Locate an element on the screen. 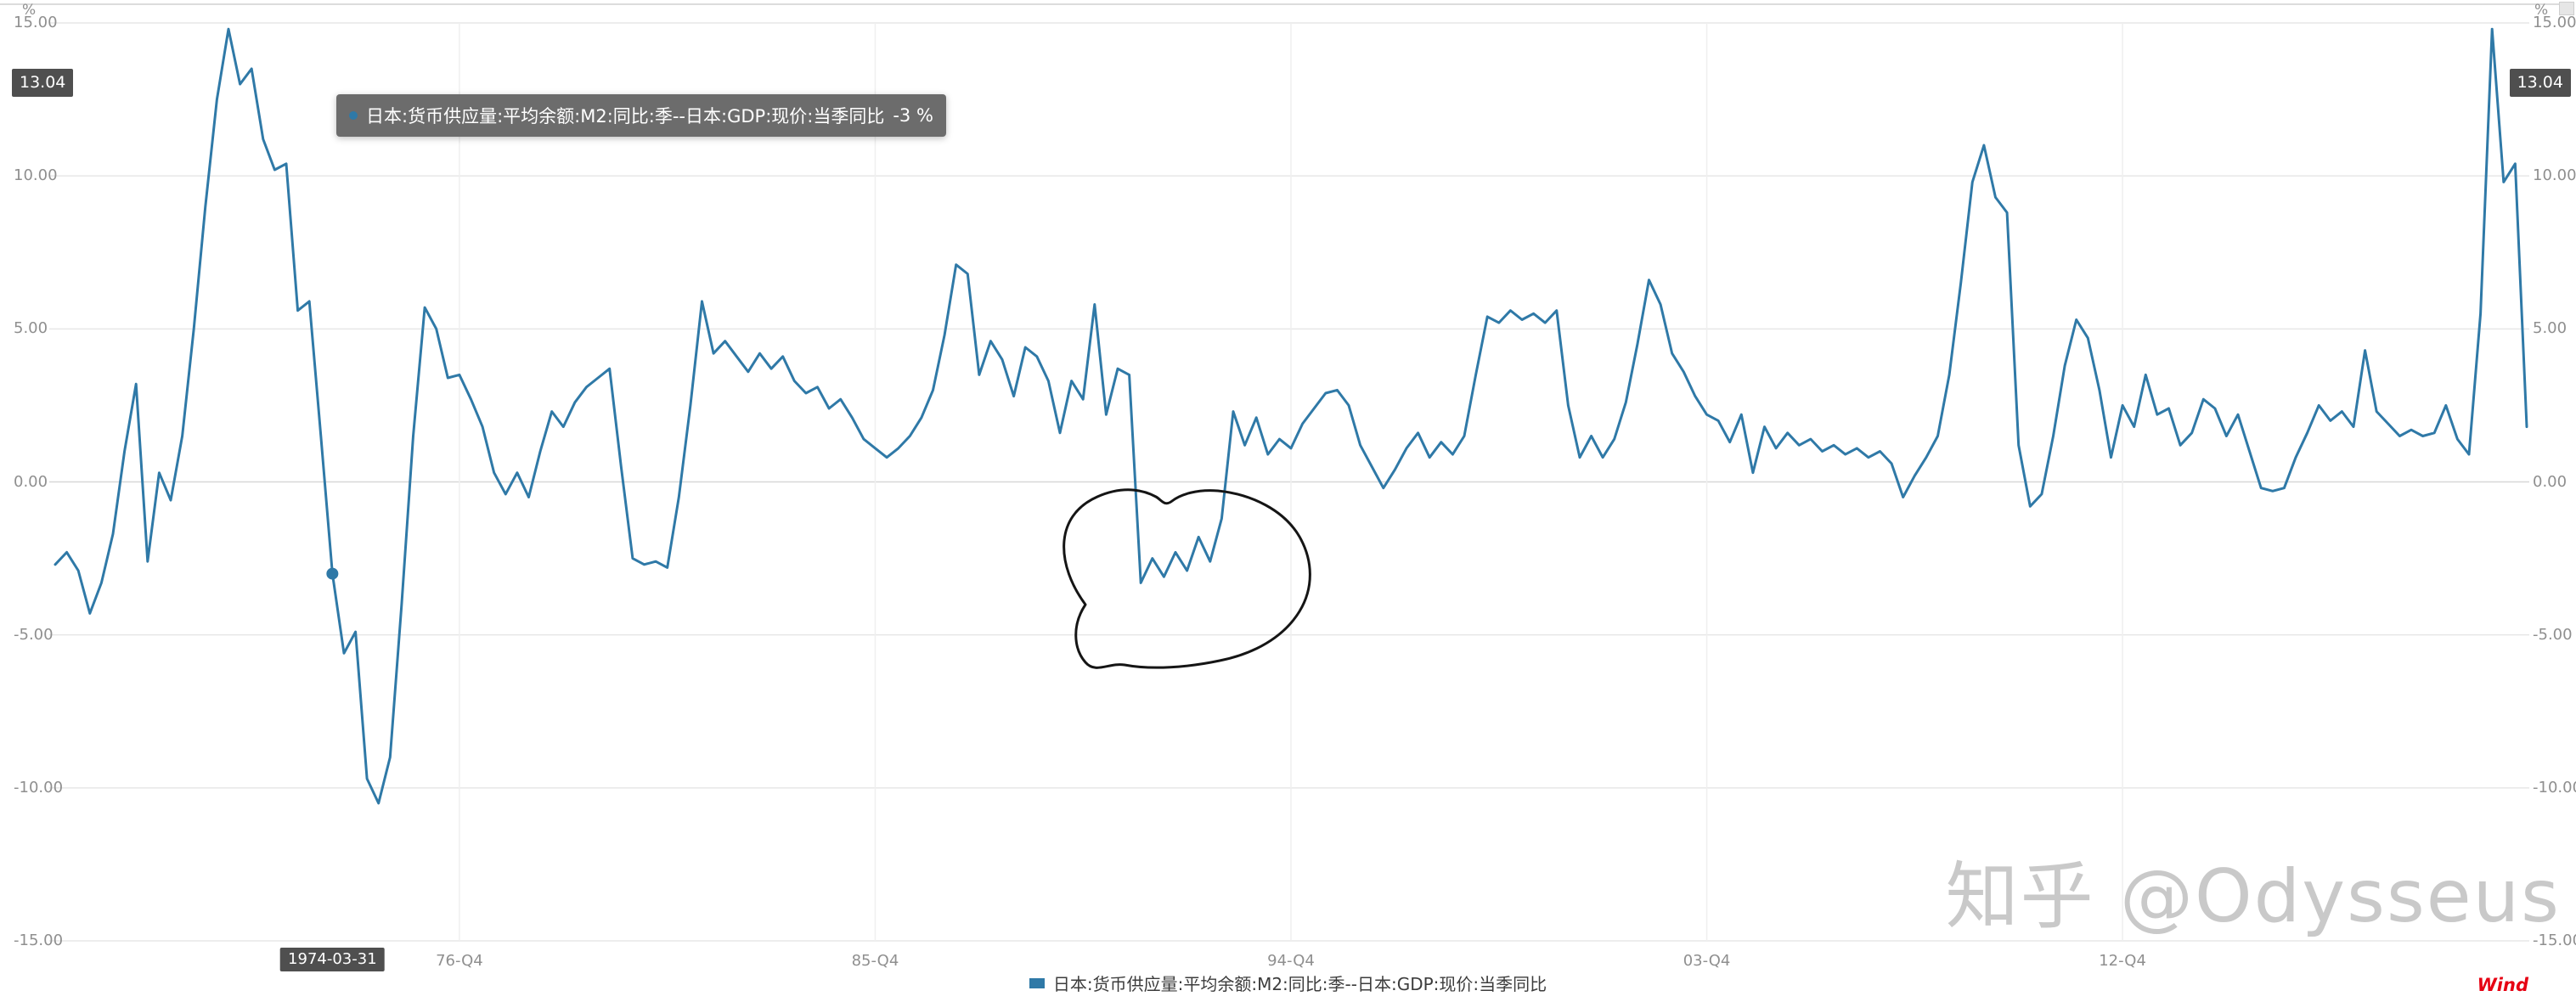 The height and width of the screenshot is (1002, 2576). x-tick-label: 85-Q4 is located at coordinates (875, 961).